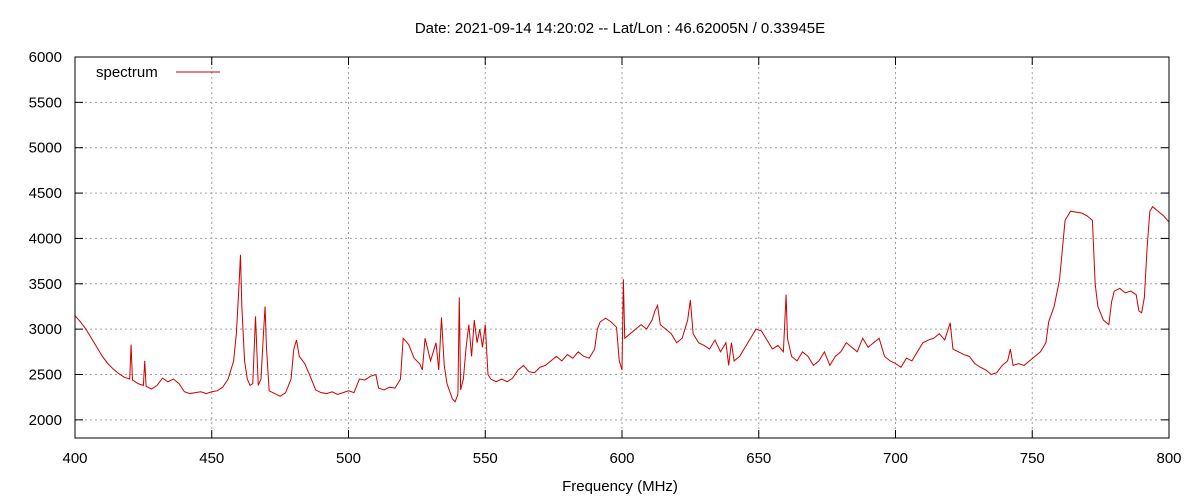  Describe the element at coordinates (45, 148) in the screenshot. I see `y-tick-label: 5000` at that location.